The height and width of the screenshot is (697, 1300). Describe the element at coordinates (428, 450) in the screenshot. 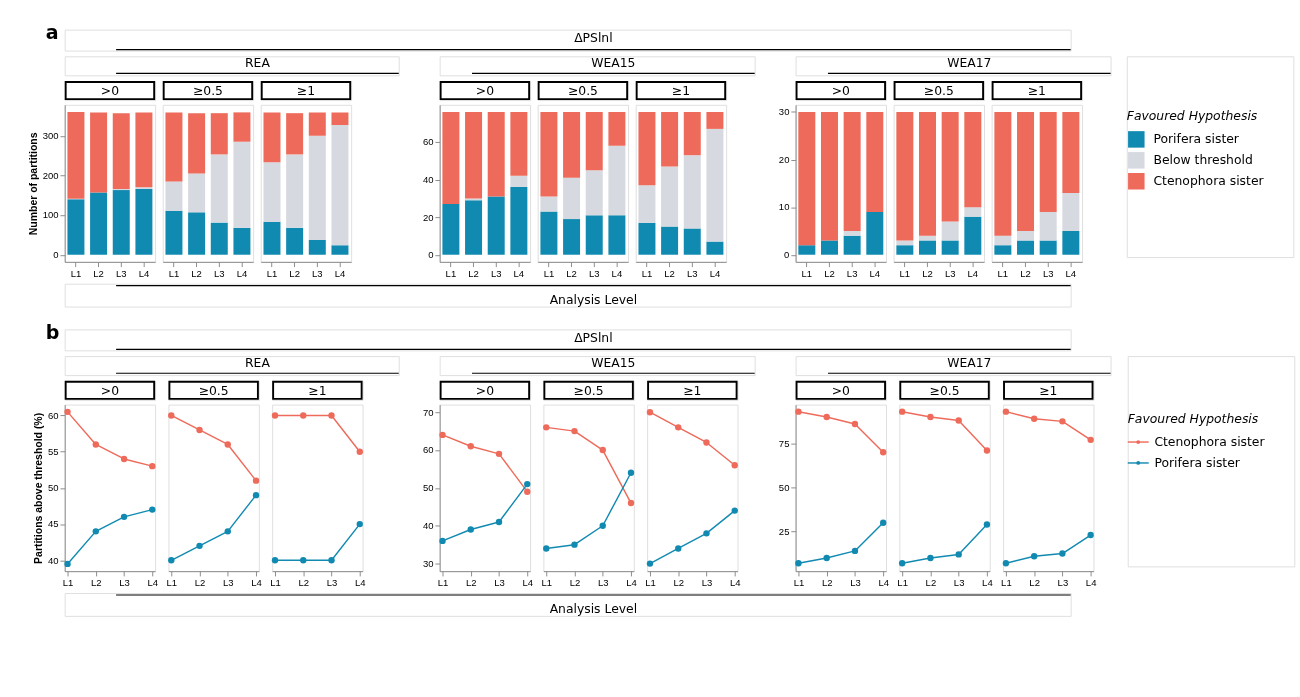

I see `y-tick-label: 60` at that location.